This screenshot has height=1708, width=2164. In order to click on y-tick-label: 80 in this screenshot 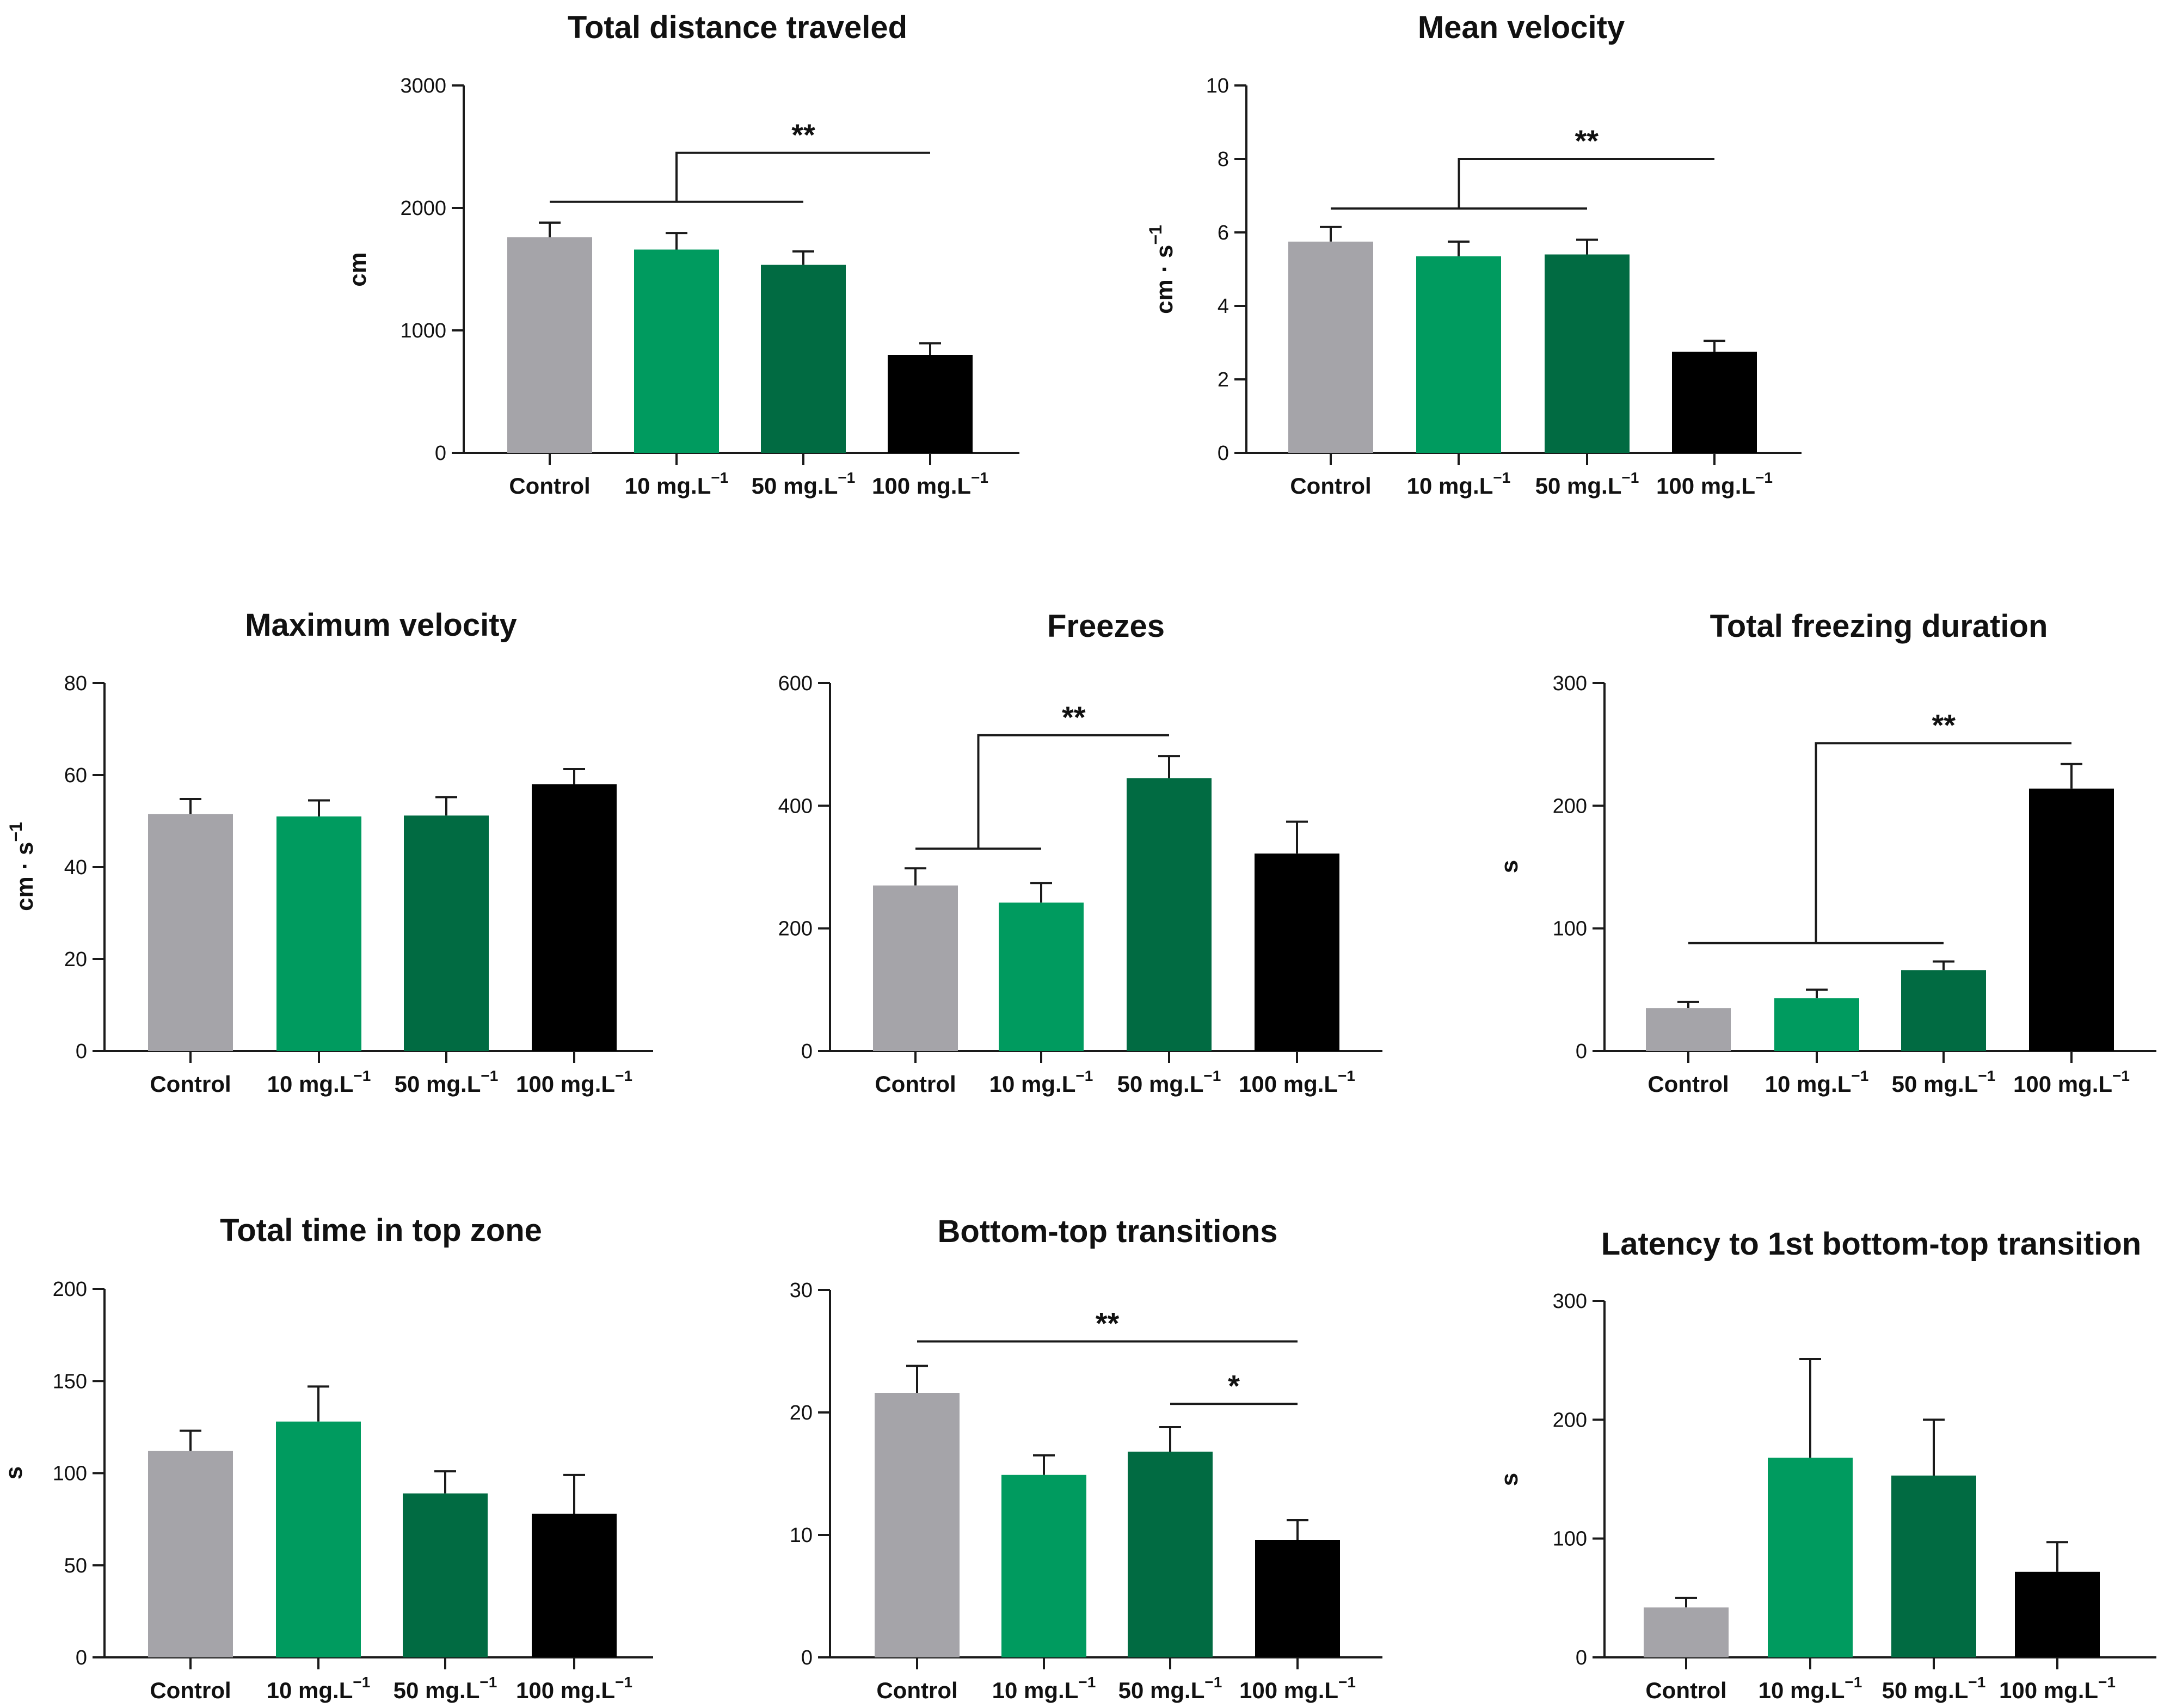, I will do `click(75, 683)`.